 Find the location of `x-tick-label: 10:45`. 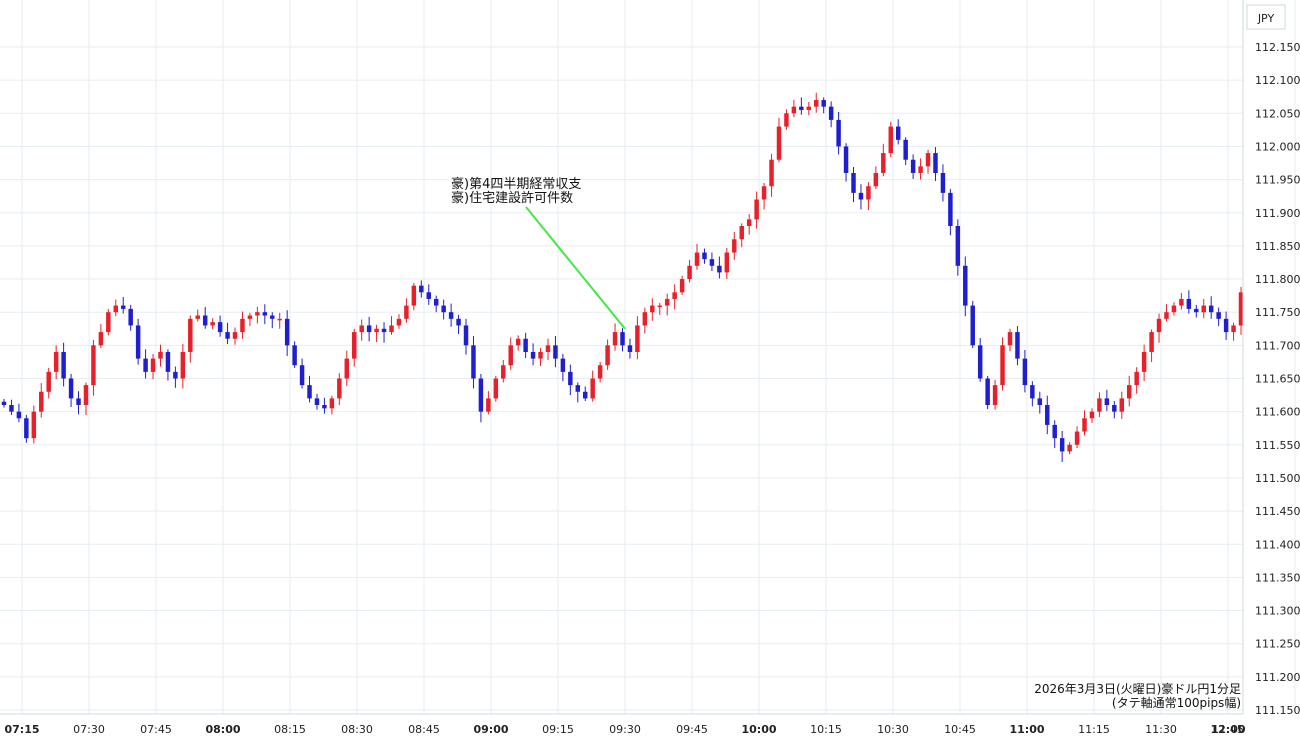

x-tick-label: 10:45 is located at coordinates (960, 729).